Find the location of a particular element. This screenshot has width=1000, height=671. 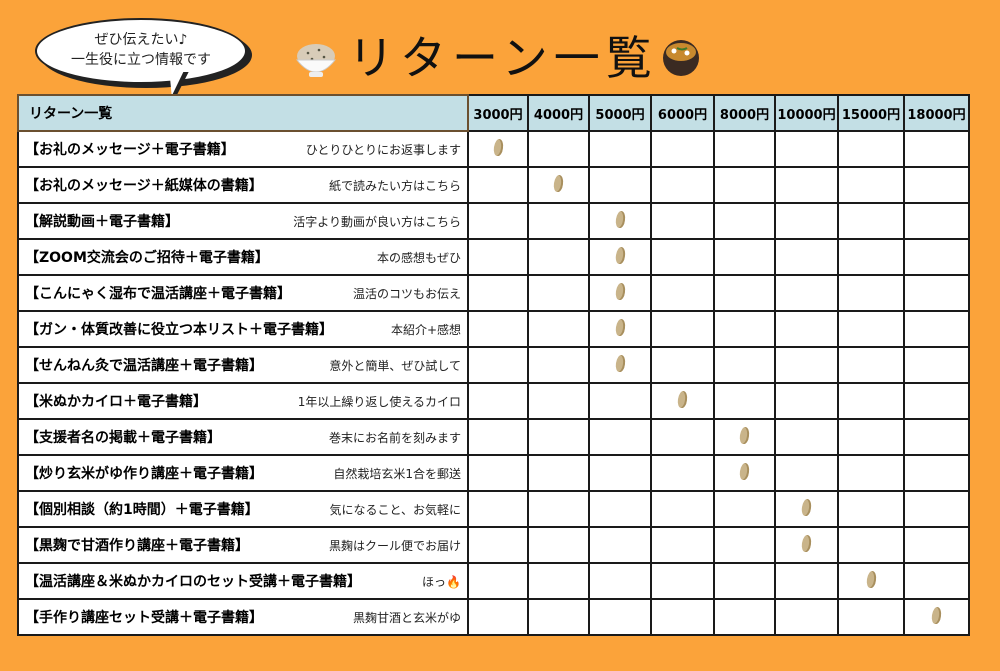

table-row: 【ガン・体質改善に役立つ本リスト＋電子書籍】 本紹介+感想 is located at coordinates (493, 329).